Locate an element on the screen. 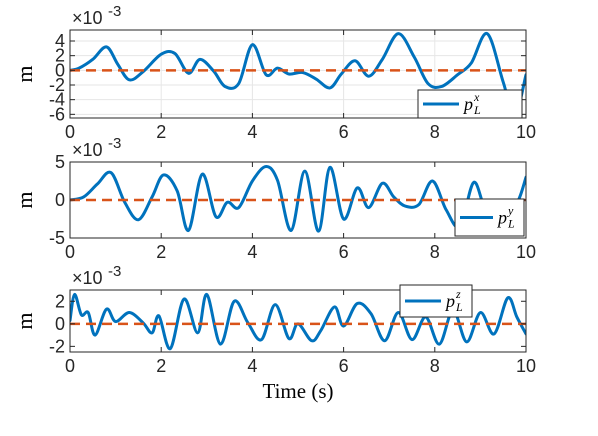 The image size is (598, 436). y-tick-label: -6 is located at coordinates (57, 114).